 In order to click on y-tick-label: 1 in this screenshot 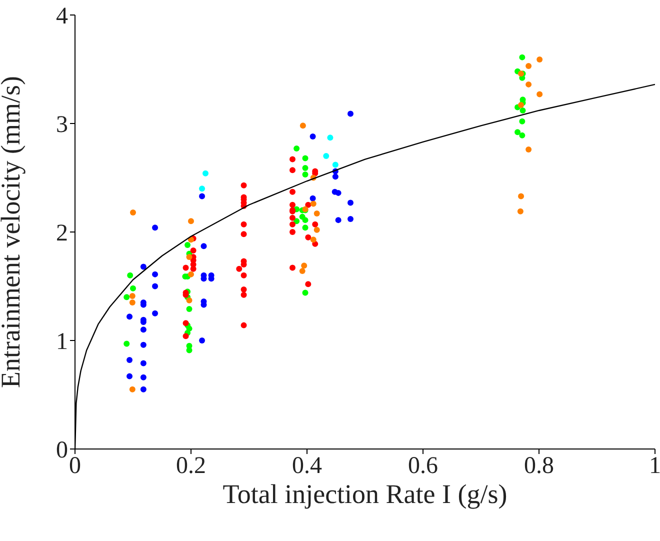, I will do `click(62, 342)`.